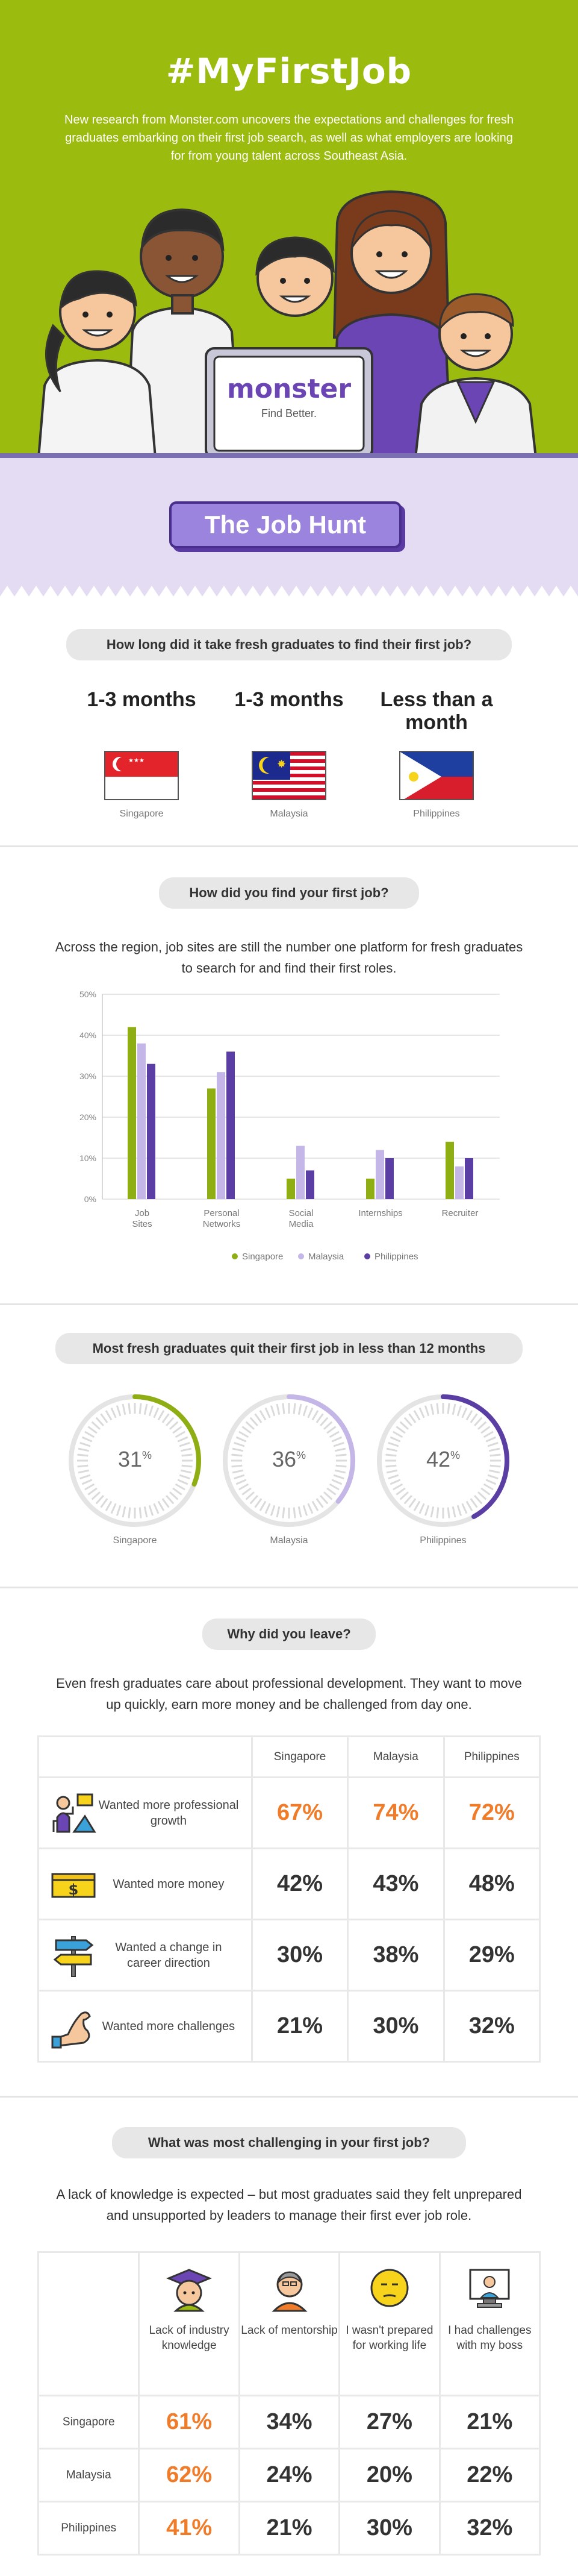  I want to click on cell-value: 30%, so click(389, 2528).